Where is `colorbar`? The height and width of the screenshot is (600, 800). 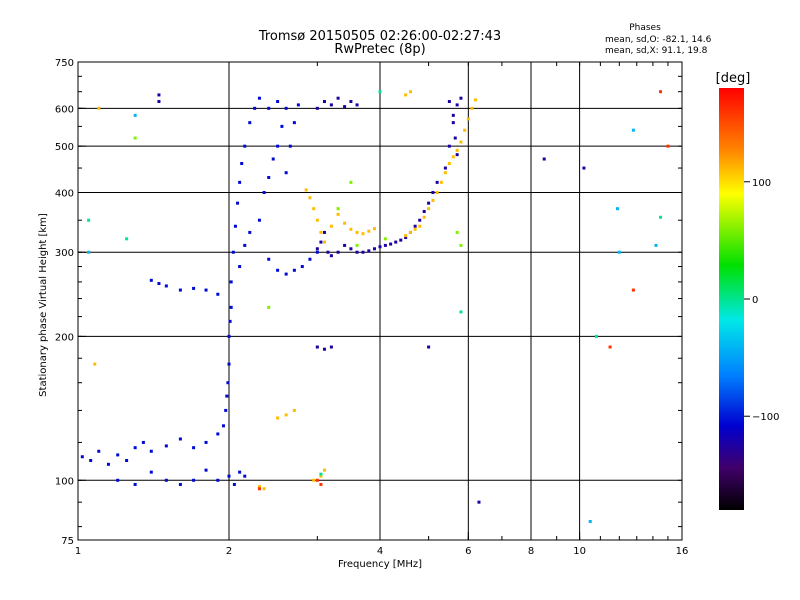 colorbar is located at coordinates (731, 299).